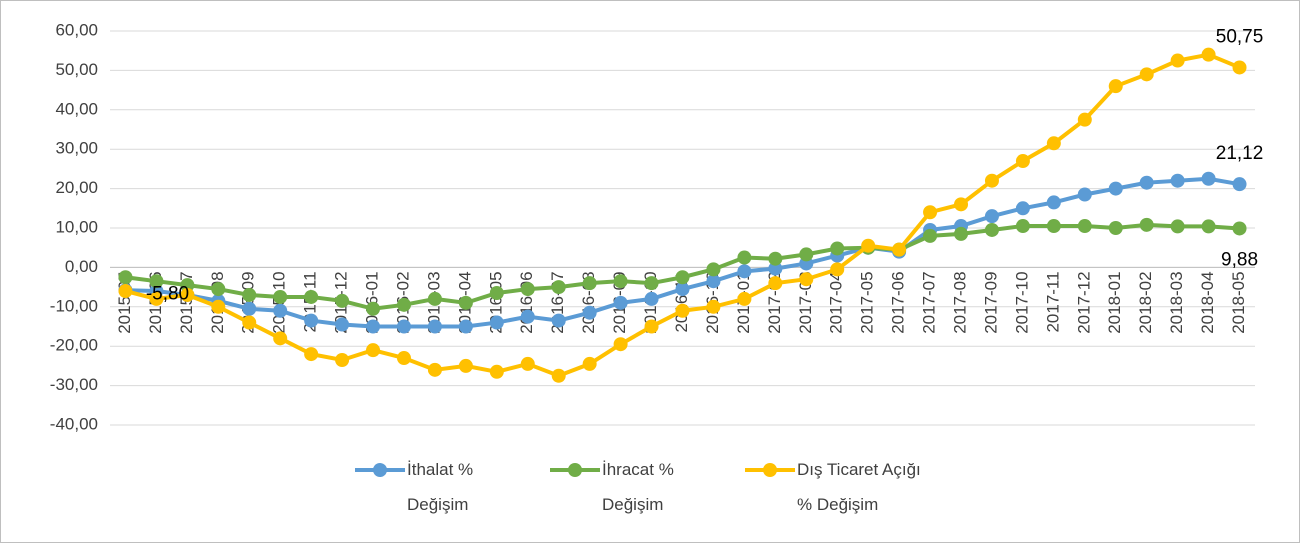 This screenshot has height=544, width=1301. I want to click on x-tick-label: 2017-09, so click(990, 302).